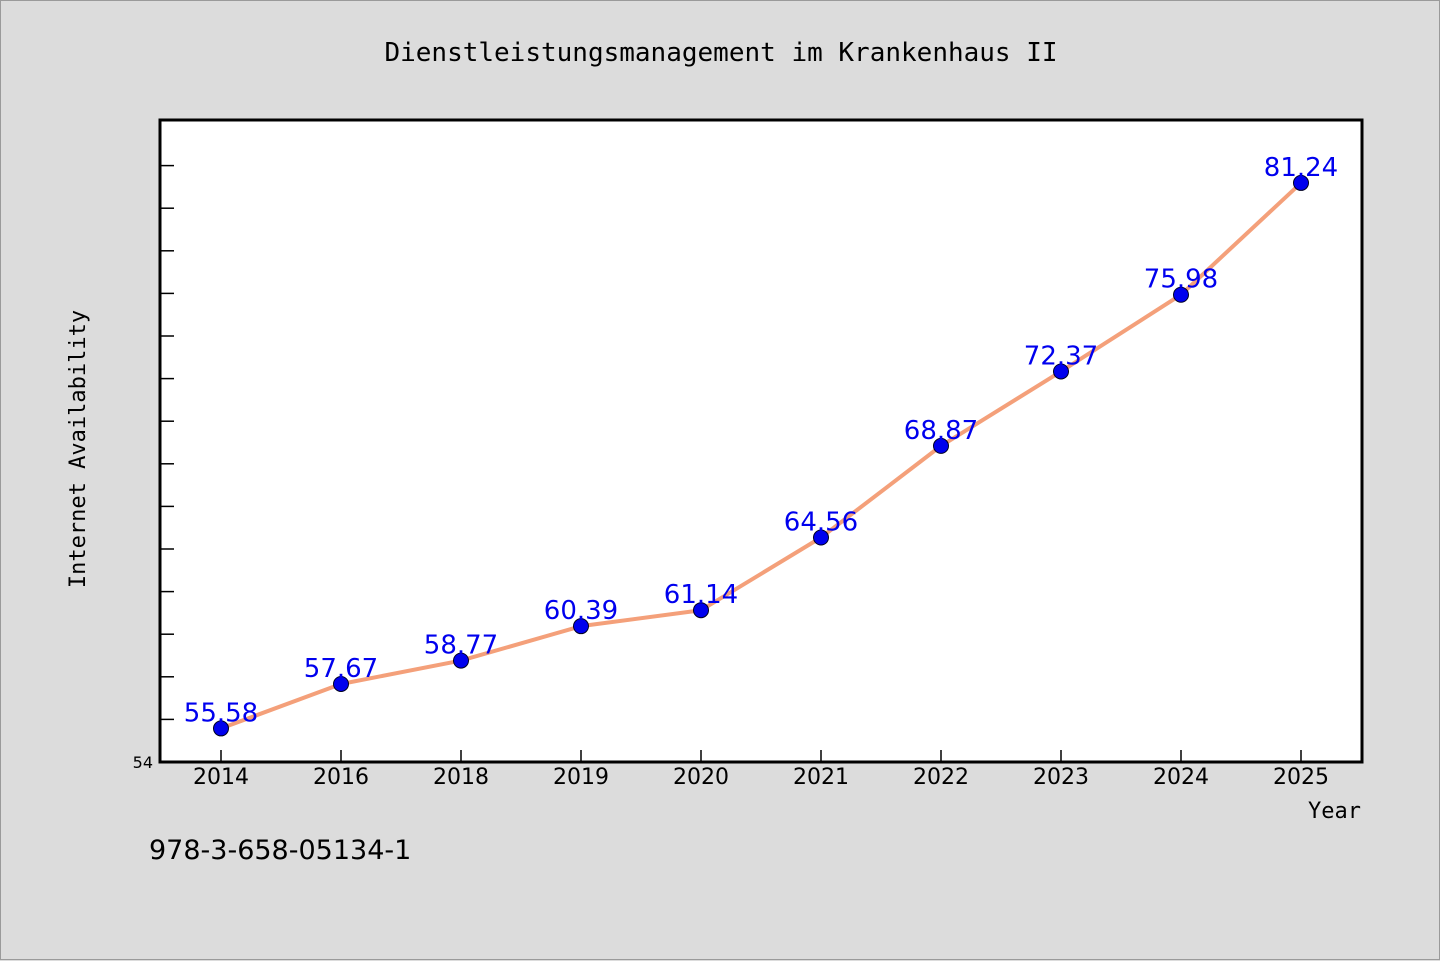 The height and width of the screenshot is (961, 1440). Describe the element at coordinates (341, 777) in the screenshot. I see `x-tick-label: 2016` at that location.